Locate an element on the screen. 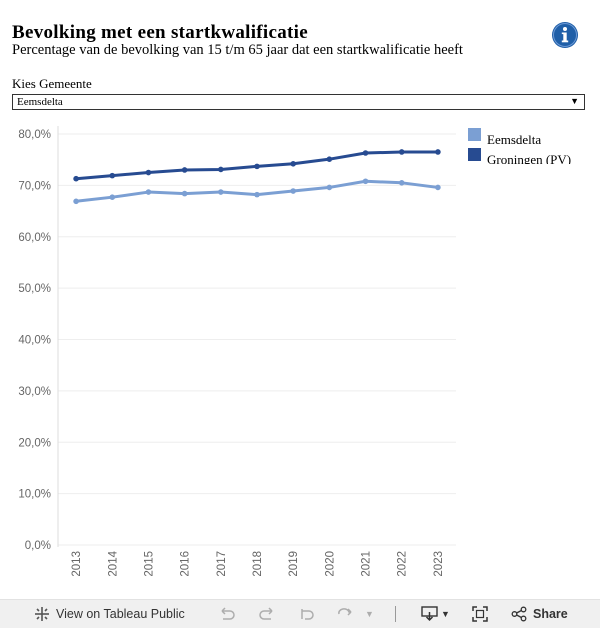  download-caret-icon: ▼ is located at coordinates (445, 614).